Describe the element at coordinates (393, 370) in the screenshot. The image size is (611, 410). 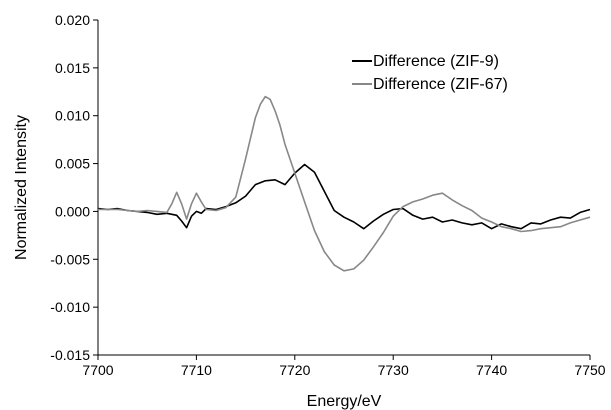
I see `x-tick-label: 7730` at that location.